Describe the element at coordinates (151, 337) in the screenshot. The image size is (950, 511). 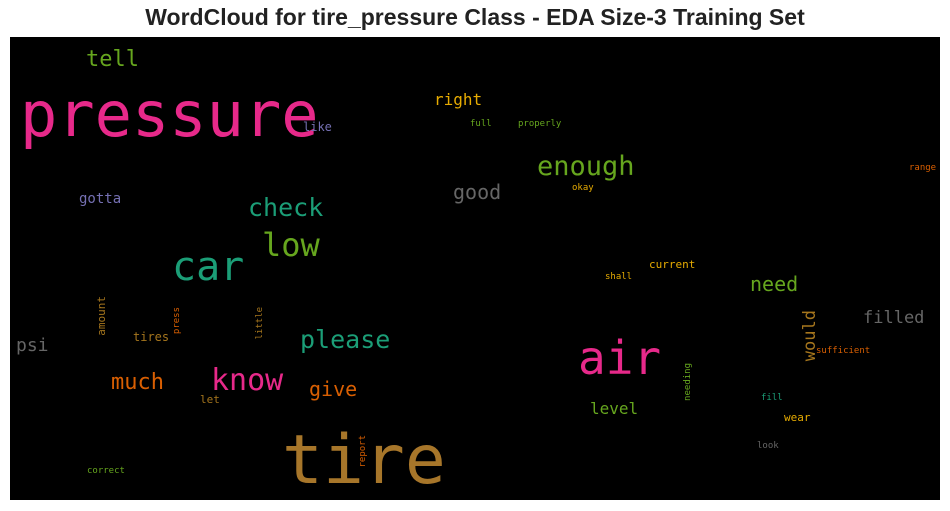
I see `word-tires: tires` at that location.